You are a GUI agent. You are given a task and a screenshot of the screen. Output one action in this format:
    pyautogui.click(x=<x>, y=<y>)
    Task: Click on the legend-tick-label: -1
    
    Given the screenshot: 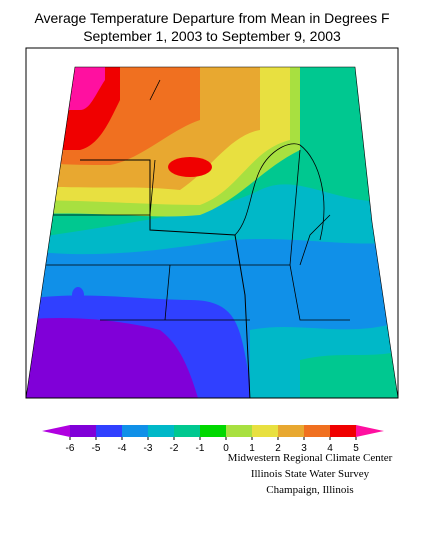 What is the action you would take?
    pyautogui.click(x=200, y=448)
    